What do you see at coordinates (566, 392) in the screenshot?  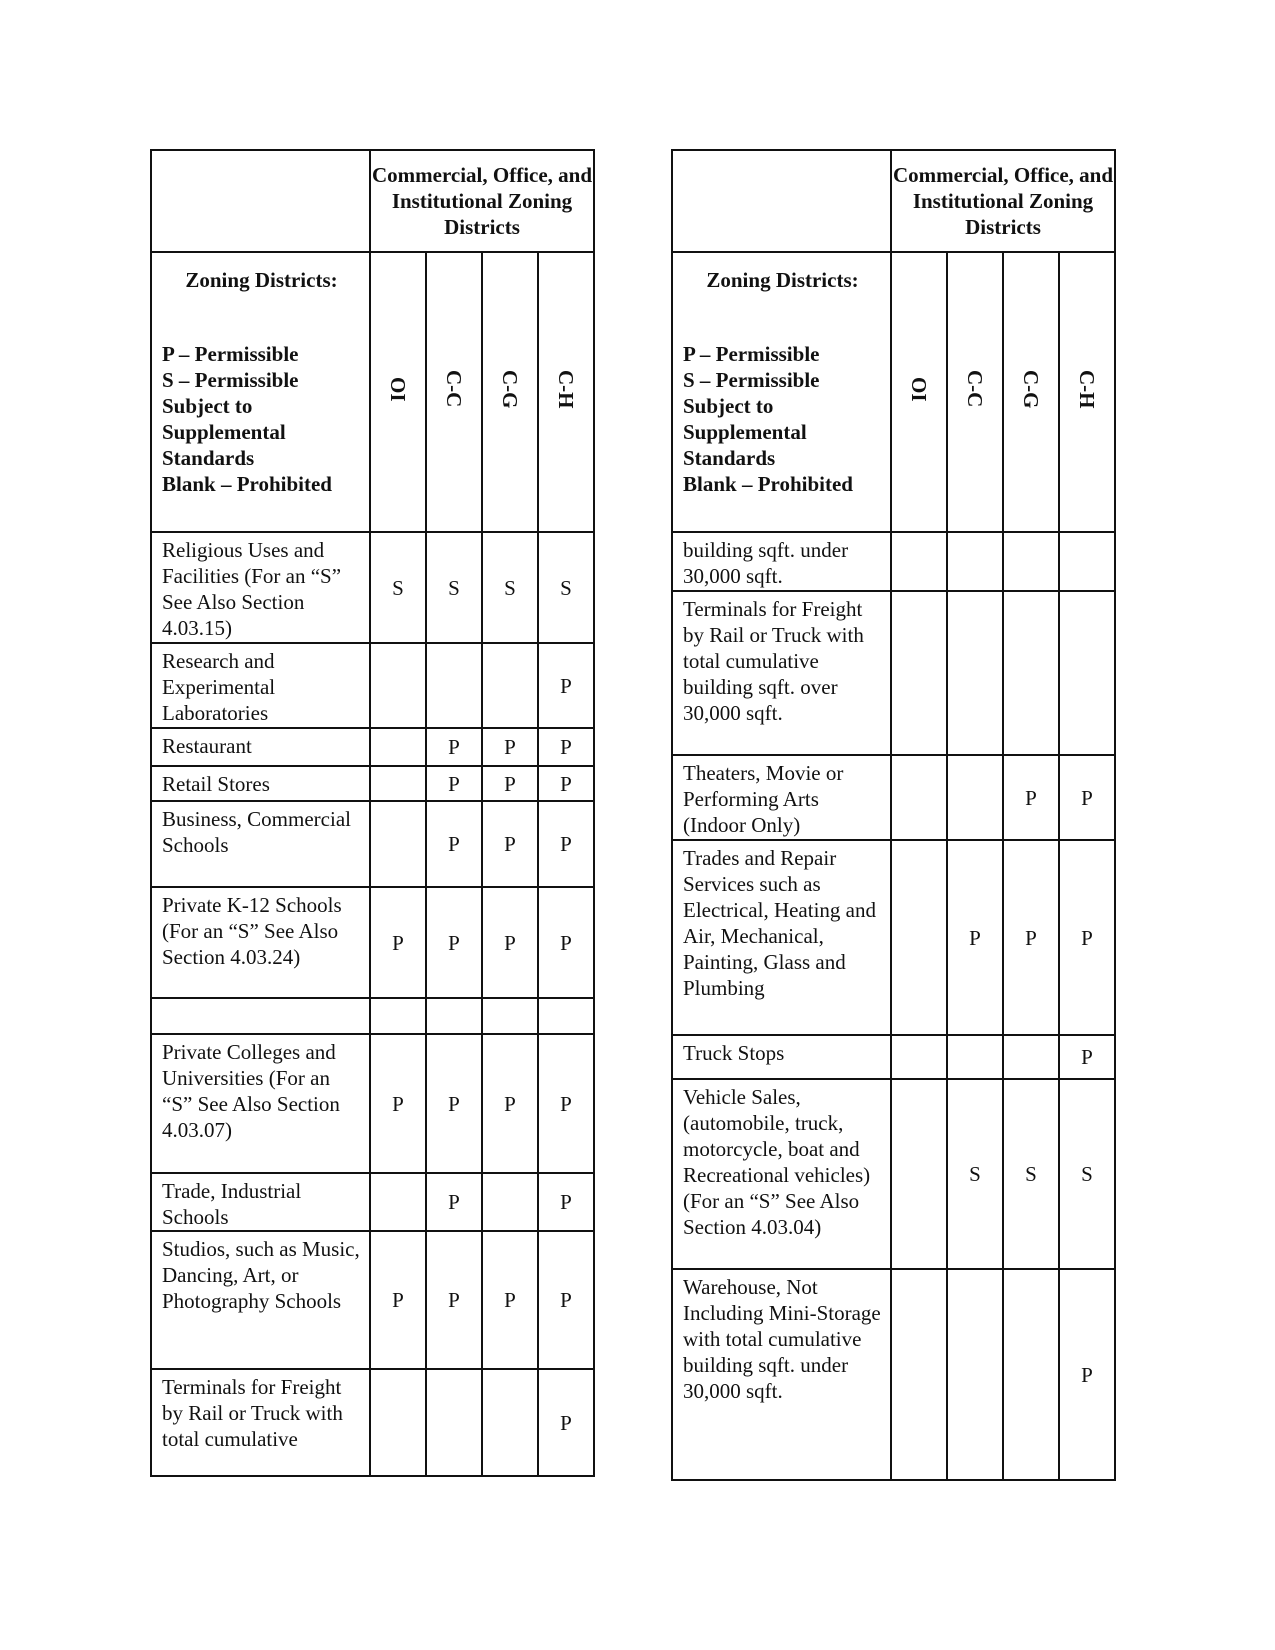 I see `column-header: C-H` at bounding box center [566, 392].